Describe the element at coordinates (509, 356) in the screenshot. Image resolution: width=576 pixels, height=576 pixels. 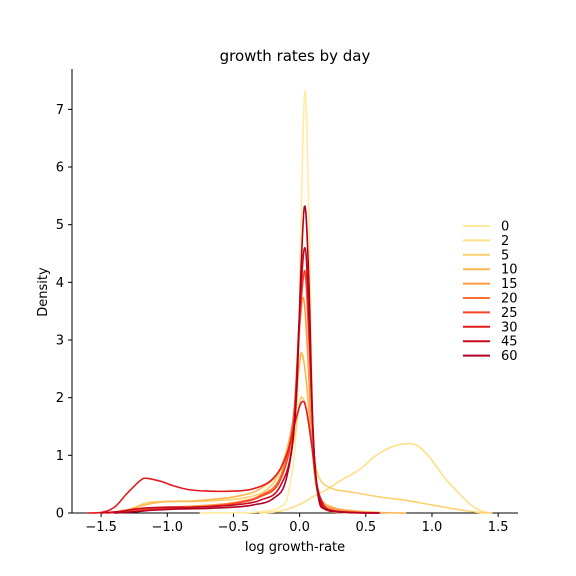
I see `legend-label-60: 60` at that location.